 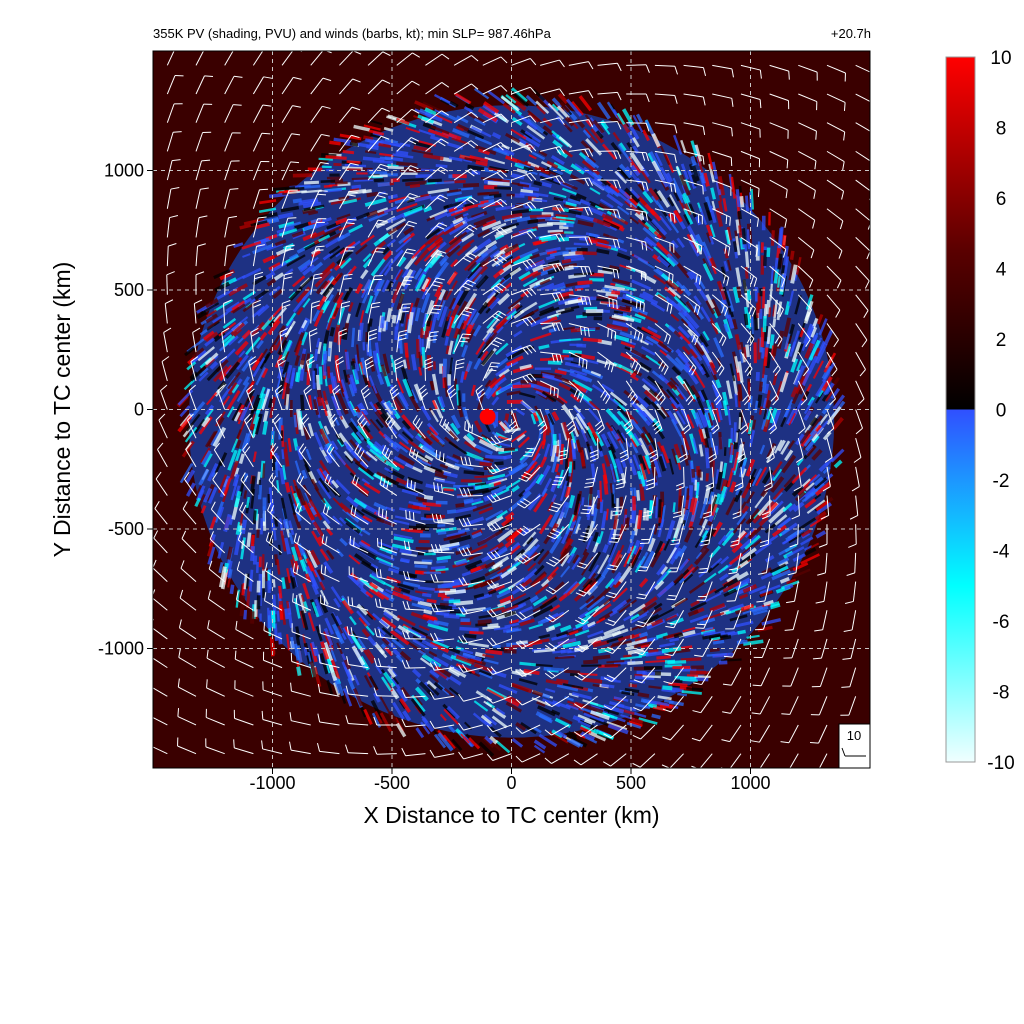 I want to click on colorbar-tick-label: -10, so click(x=1000, y=763).